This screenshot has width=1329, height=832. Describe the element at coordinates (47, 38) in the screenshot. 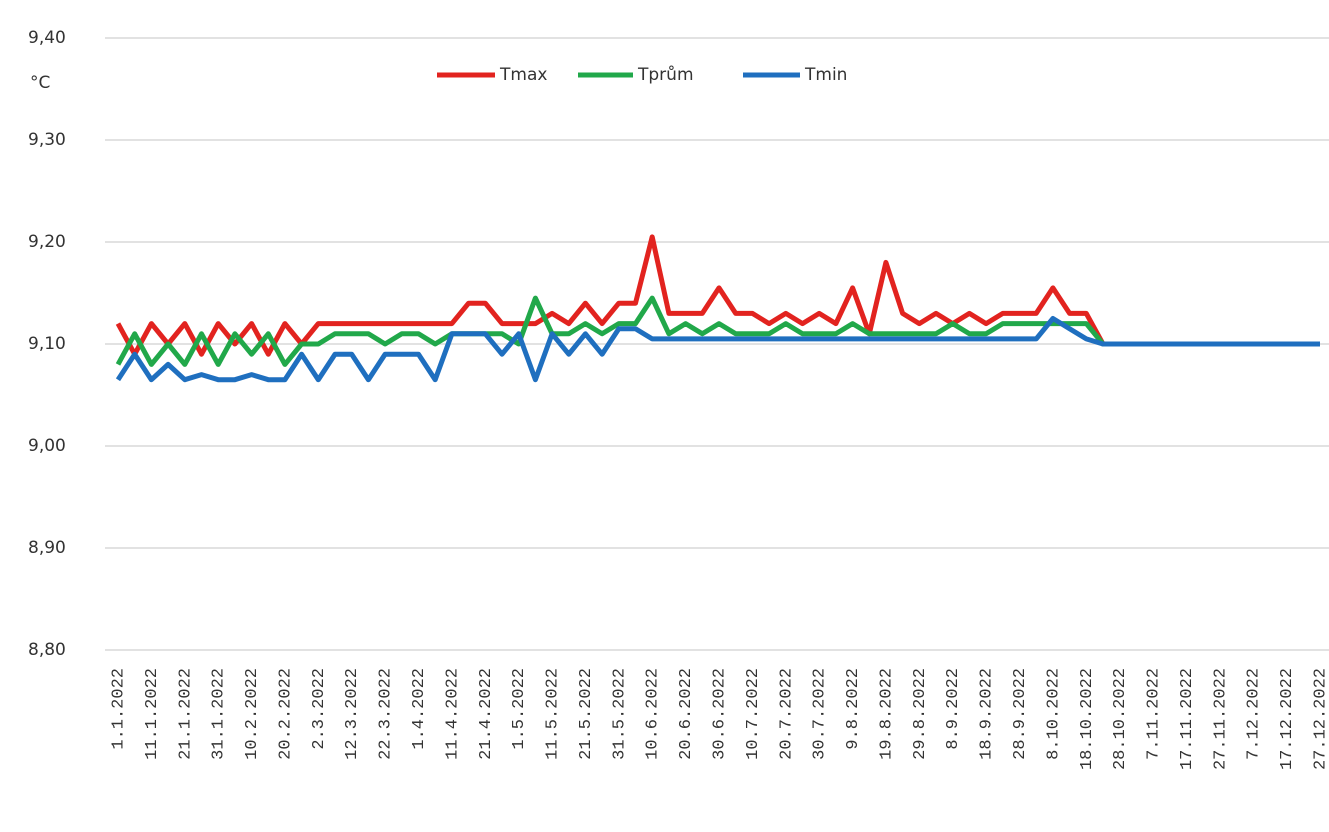

I see `y-tick-label: 9,40` at that location.